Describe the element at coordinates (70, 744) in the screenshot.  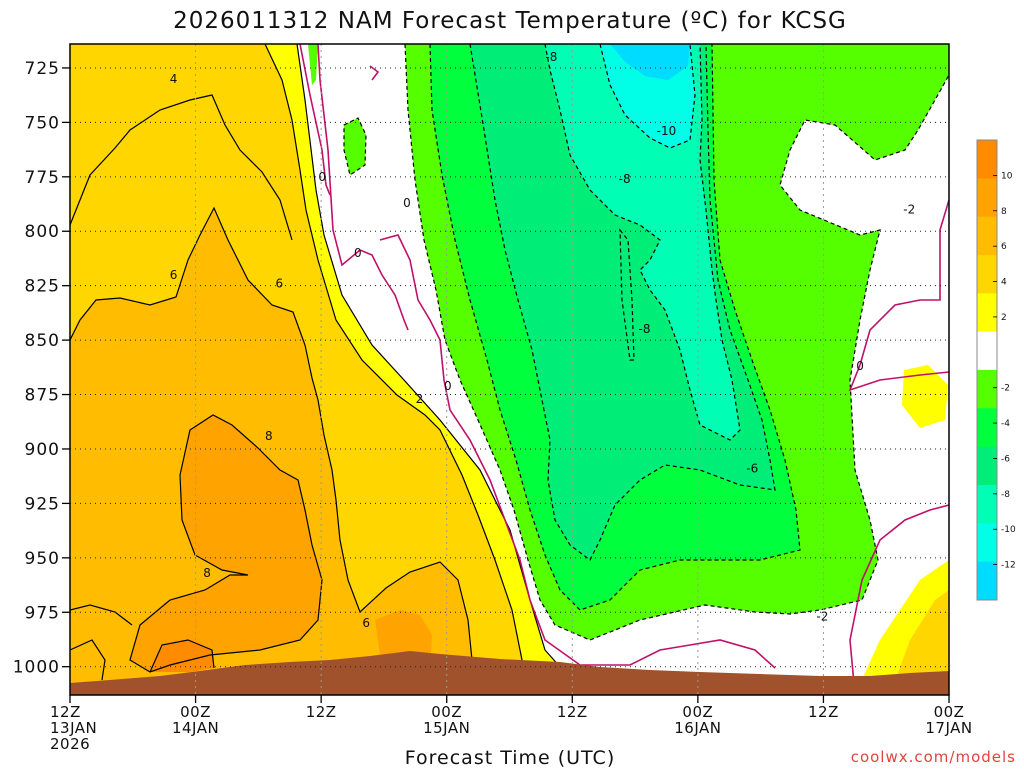
I see `x-tick-label: 2026` at that location.